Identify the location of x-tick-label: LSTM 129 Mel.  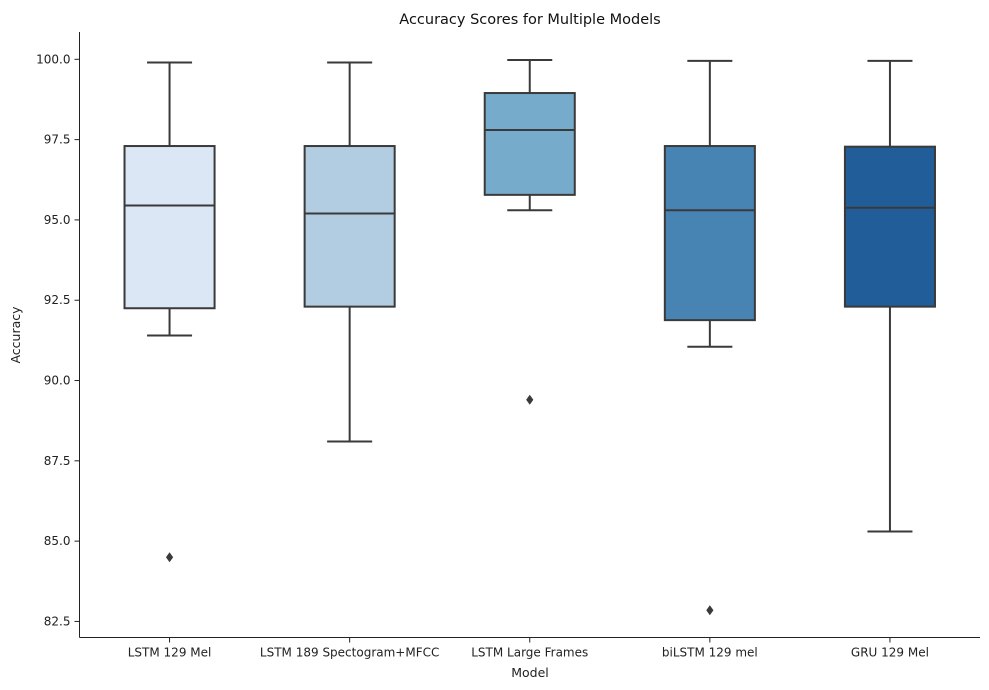
(170, 653).